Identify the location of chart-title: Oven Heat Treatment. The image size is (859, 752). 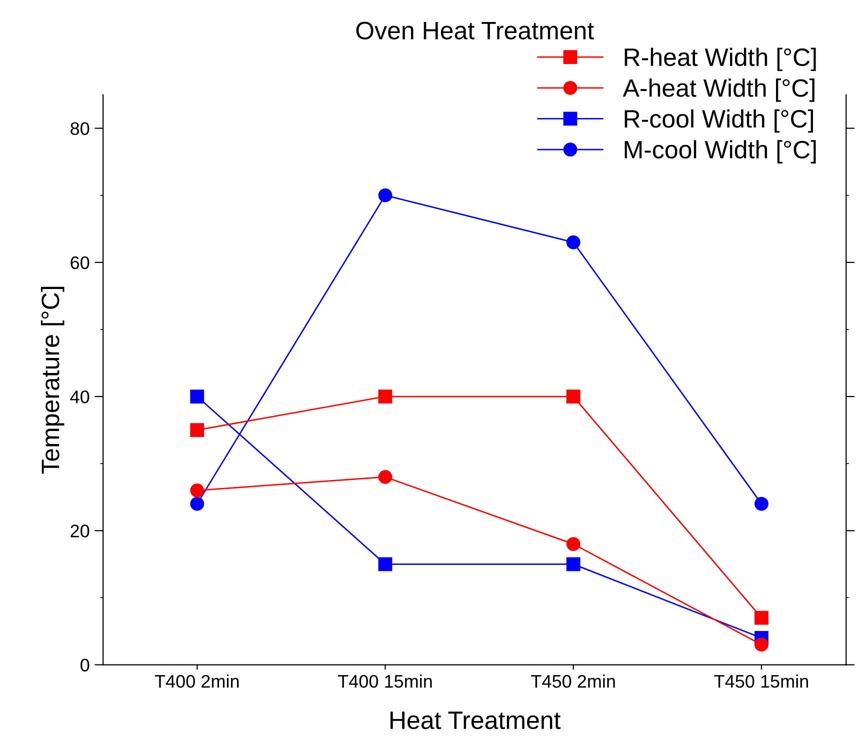
(475, 31).